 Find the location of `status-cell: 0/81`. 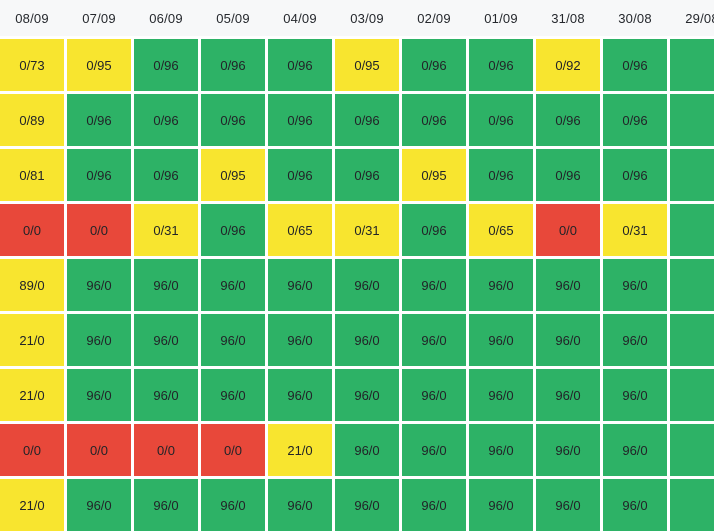

status-cell: 0/81 is located at coordinates (32, 175).